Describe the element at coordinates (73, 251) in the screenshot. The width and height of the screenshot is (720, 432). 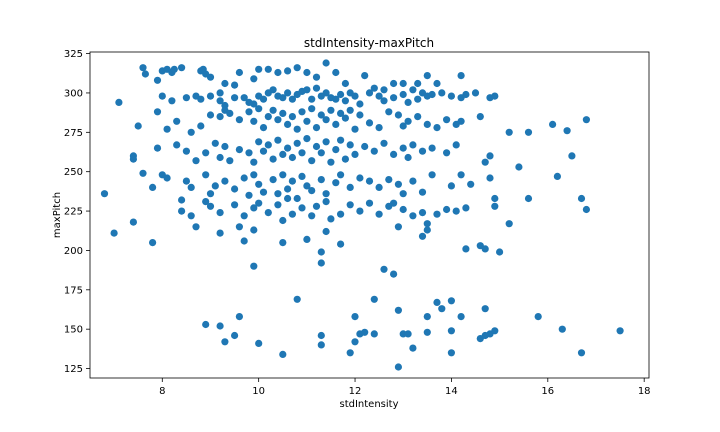
I see `y-tick-label: 200` at that location.